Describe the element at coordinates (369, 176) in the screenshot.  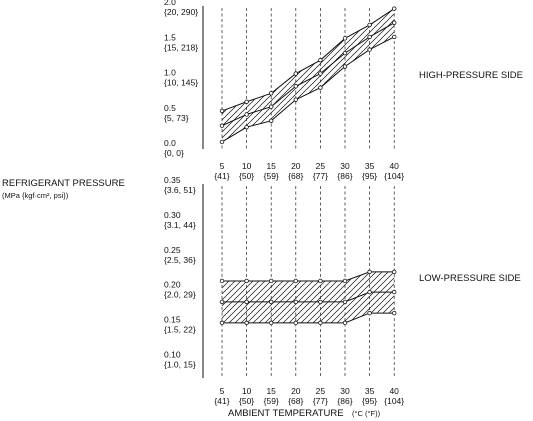
I see `high-xtick-sub: {95}` at that location.